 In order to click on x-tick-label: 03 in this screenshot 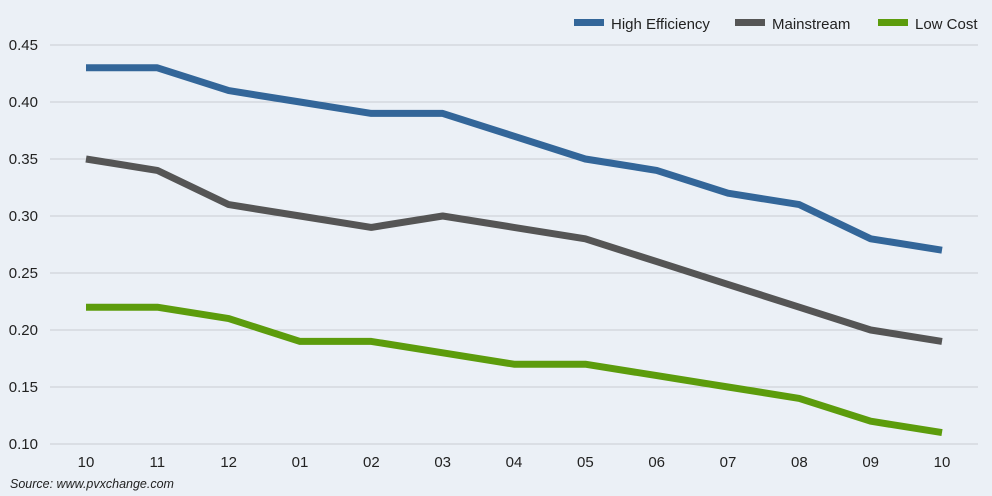, I will do `click(442, 462)`.